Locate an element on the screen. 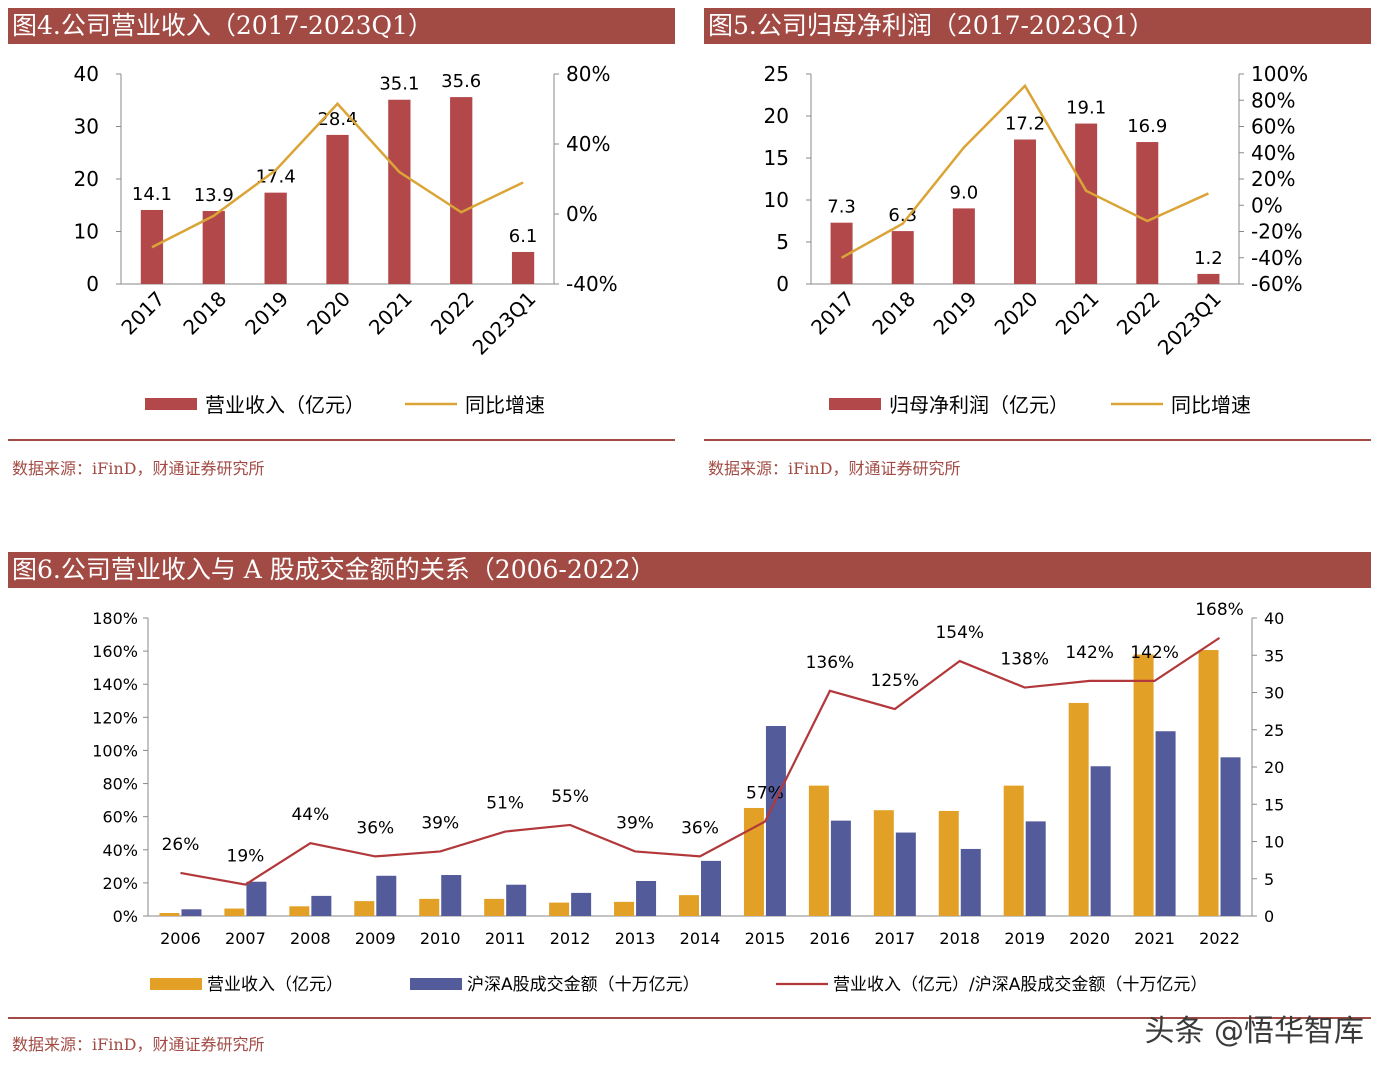  legend-swatch-revenue is located at coordinates (176, 984).